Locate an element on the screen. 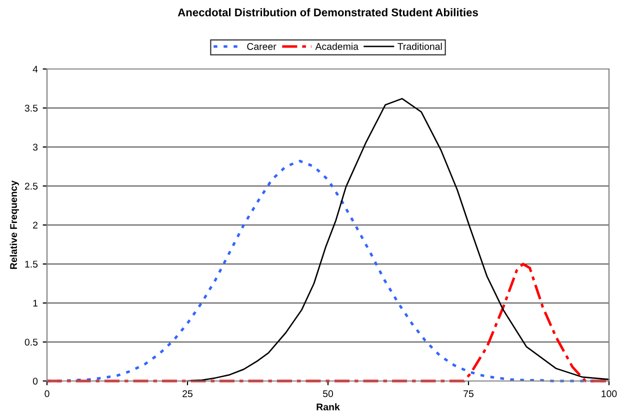  legend-label: Traditional is located at coordinates (420, 46).